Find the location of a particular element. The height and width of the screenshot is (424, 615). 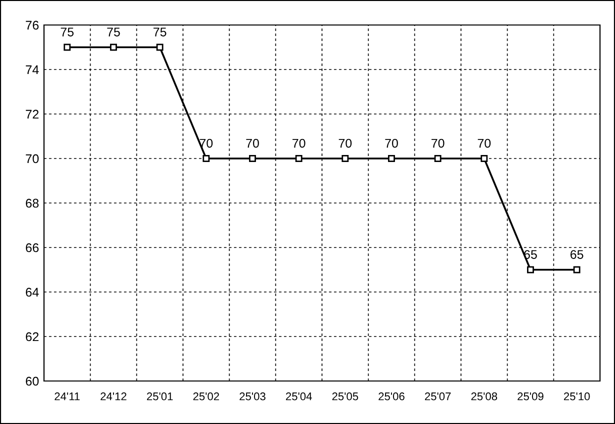

y-tick-label: 64 is located at coordinates (32, 292).